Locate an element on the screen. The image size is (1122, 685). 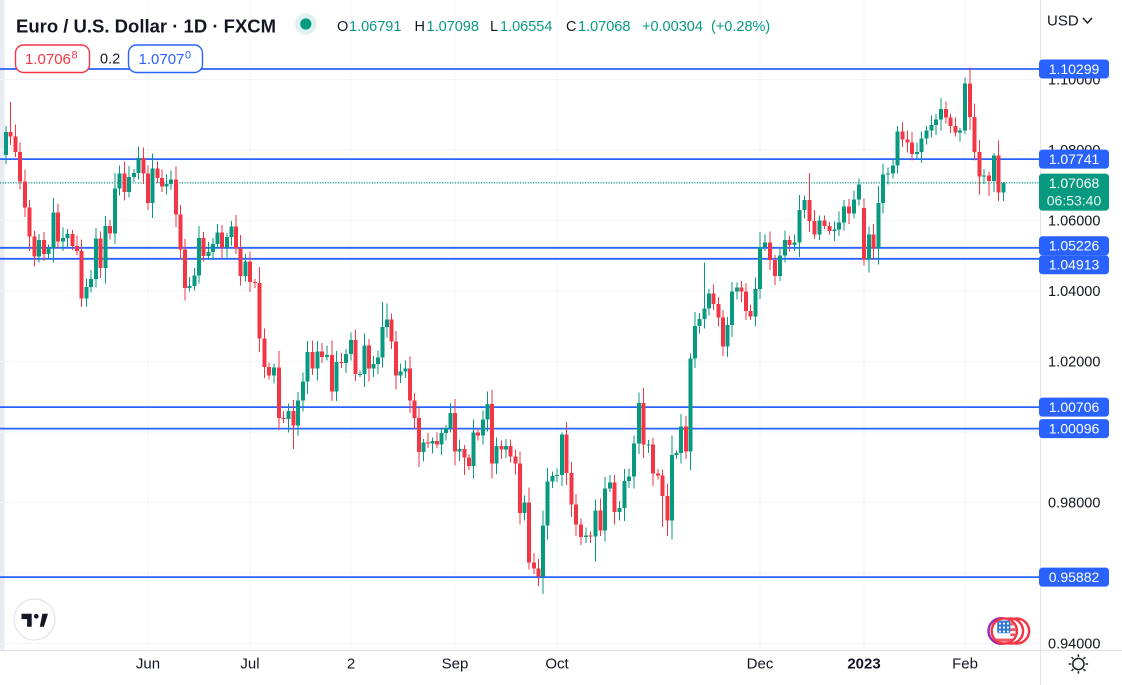
svg-text: 0.2 is located at coordinates (110, 60).